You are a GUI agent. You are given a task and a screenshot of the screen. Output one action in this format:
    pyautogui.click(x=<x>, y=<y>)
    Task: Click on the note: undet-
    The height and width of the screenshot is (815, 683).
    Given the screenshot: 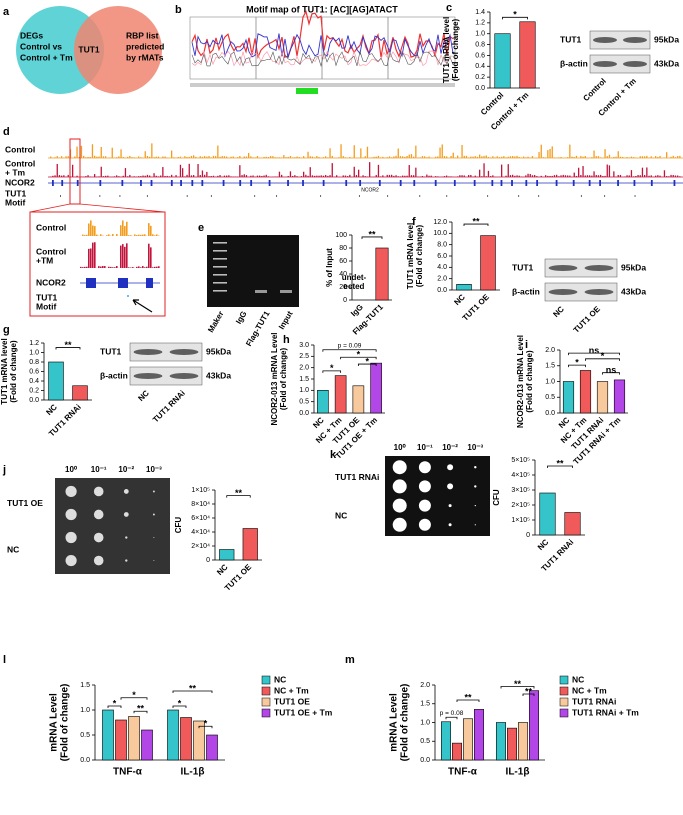 What is the action you would take?
    pyautogui.click(x=354, y=277)
    